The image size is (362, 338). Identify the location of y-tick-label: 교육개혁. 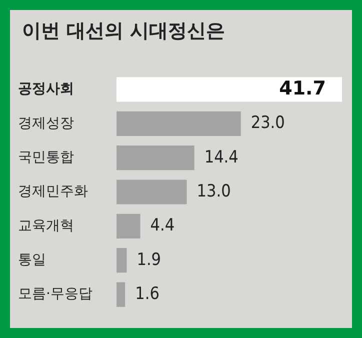
(46, 226).